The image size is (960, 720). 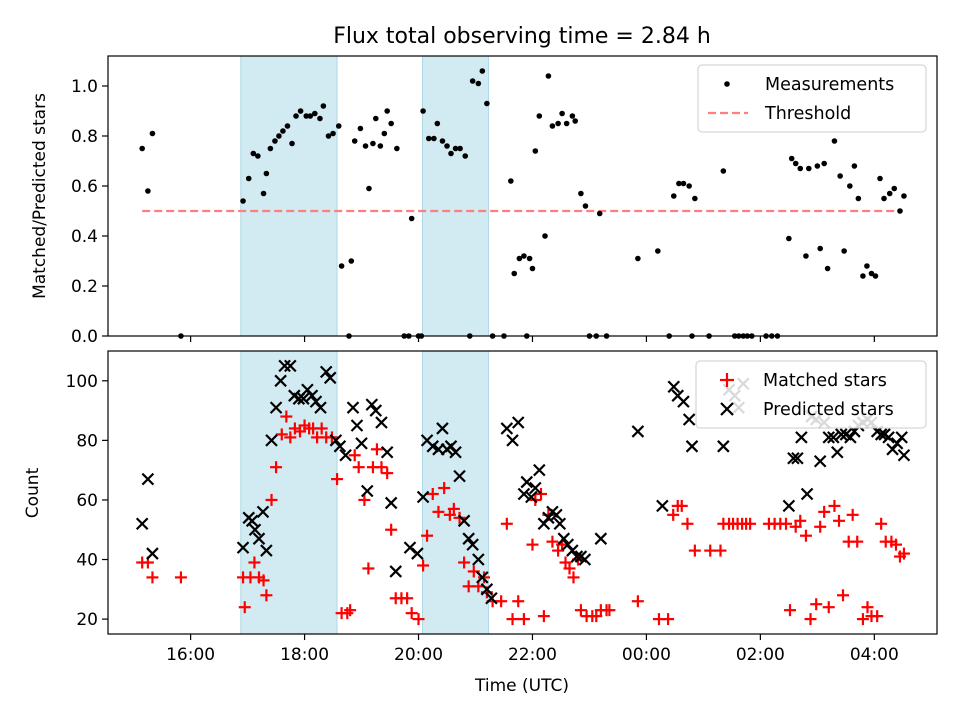 What do you see at coordinates (289, 492) in the screenshot?
I see `bottom-shaded-region` at bounding box center [289, 492].